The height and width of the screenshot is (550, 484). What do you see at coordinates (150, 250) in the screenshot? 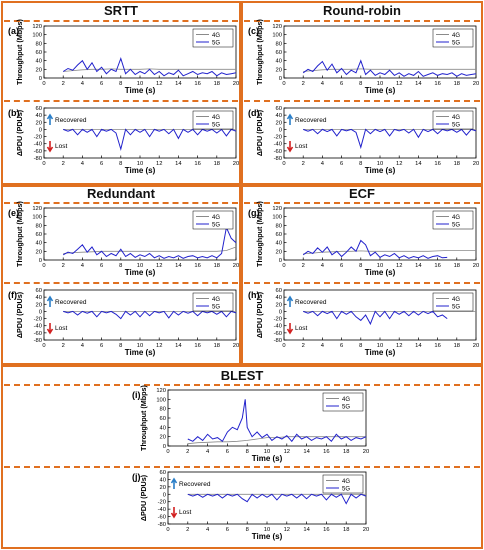
I see `series-line-e-4g` at bounding box center [150, 250].